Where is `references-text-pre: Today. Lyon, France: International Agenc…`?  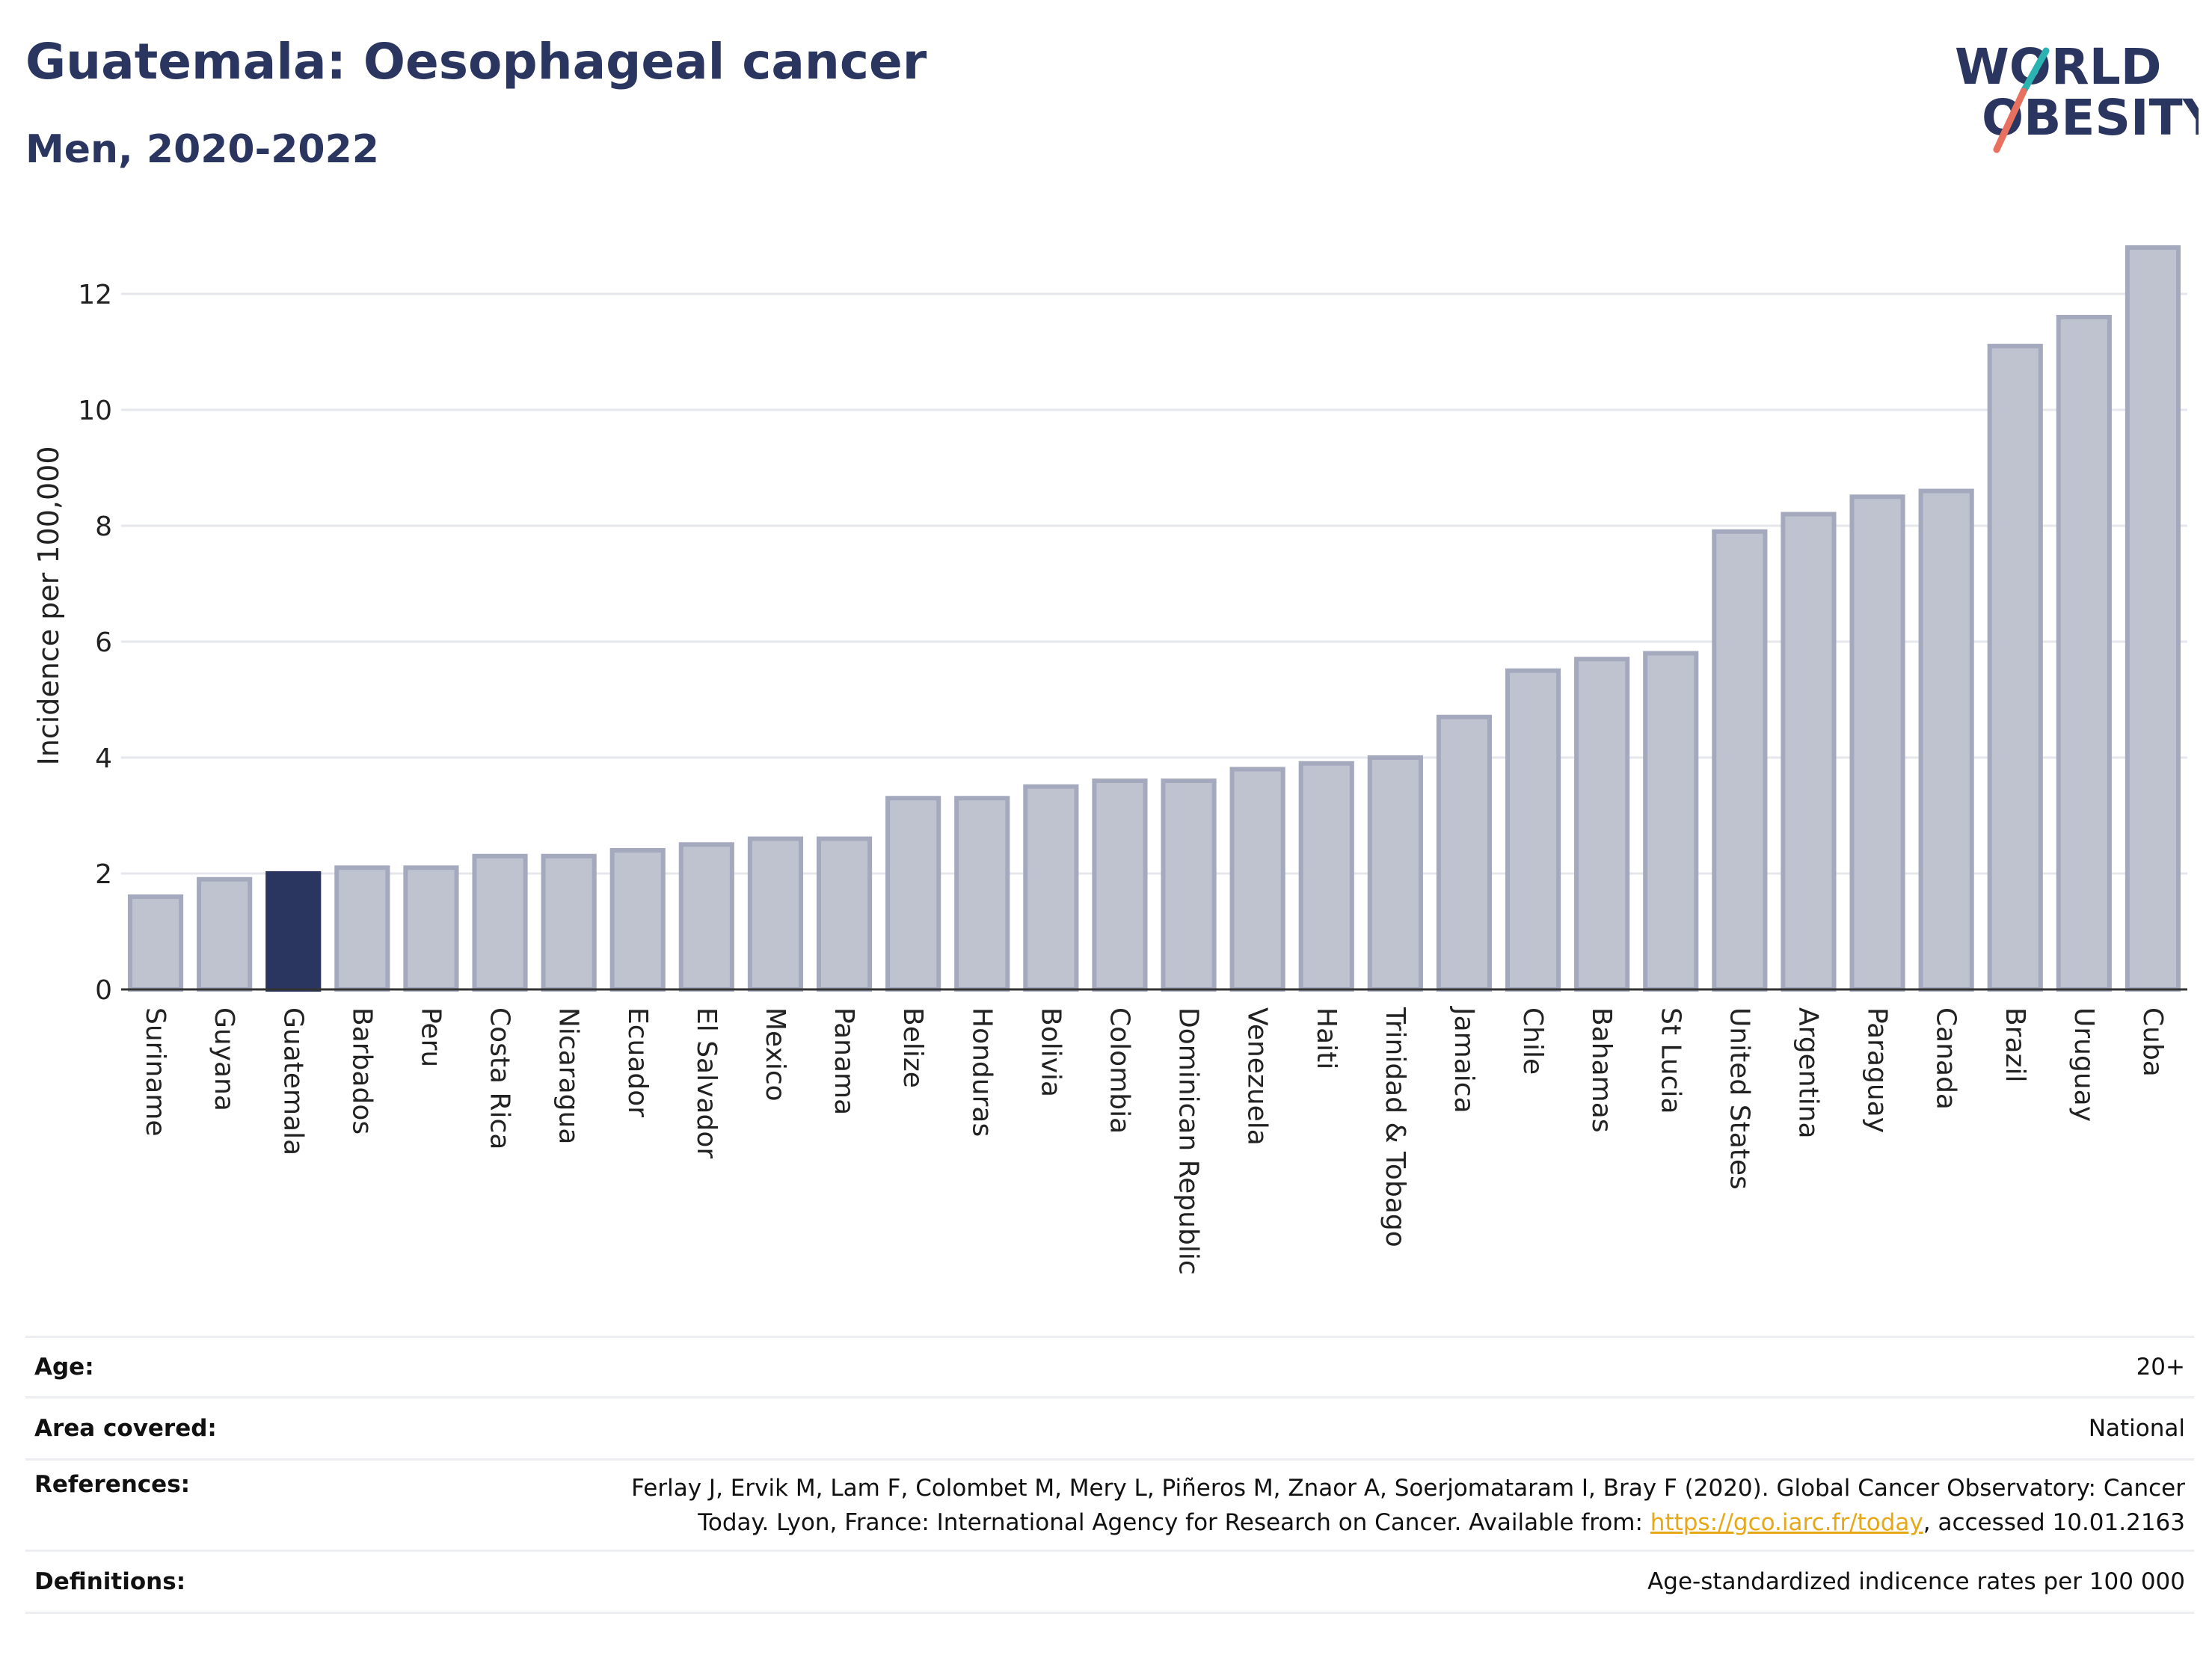 references-text-pre: Today. Lyon, France: International Agenc… is located at coordinates (1174, 1522).